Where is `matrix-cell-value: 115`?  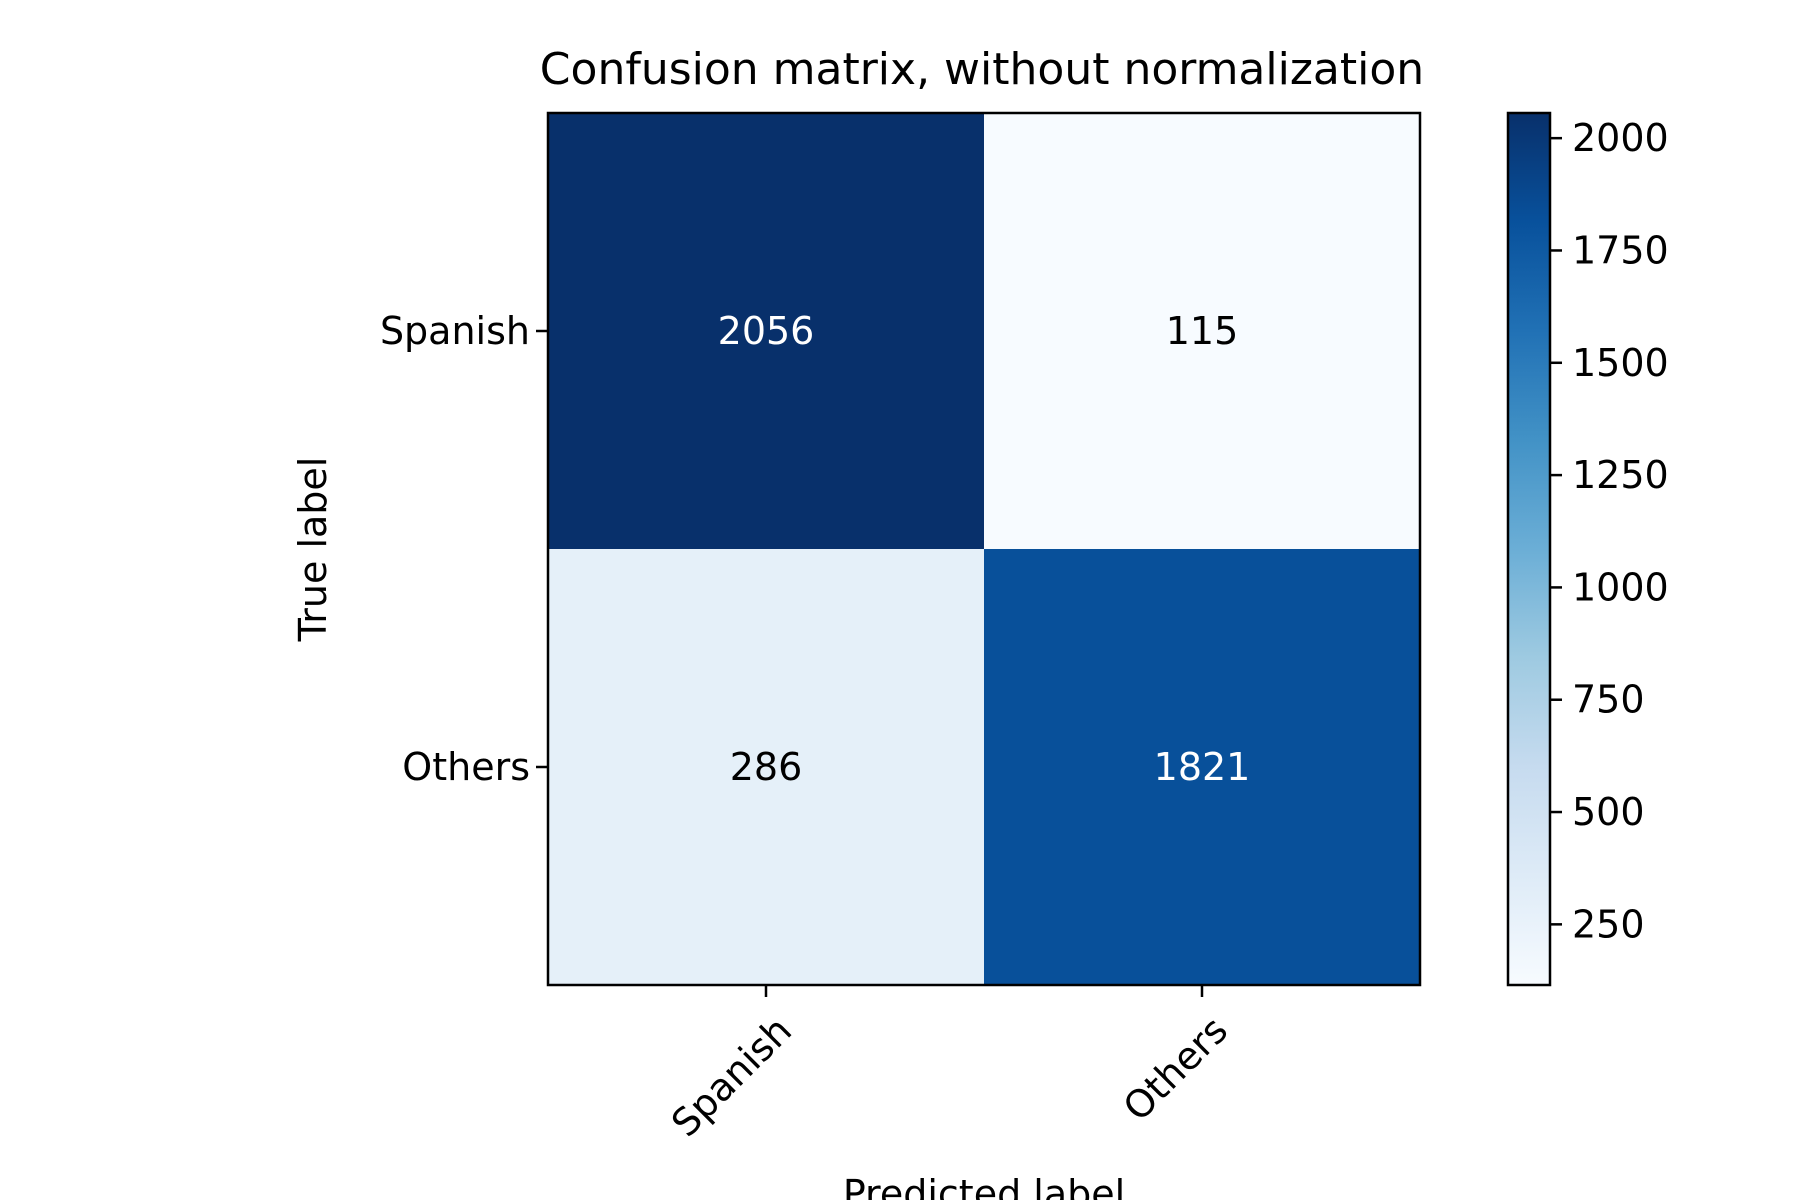
matrix-cell-value: 115 is located at coordinates (1202, 331).